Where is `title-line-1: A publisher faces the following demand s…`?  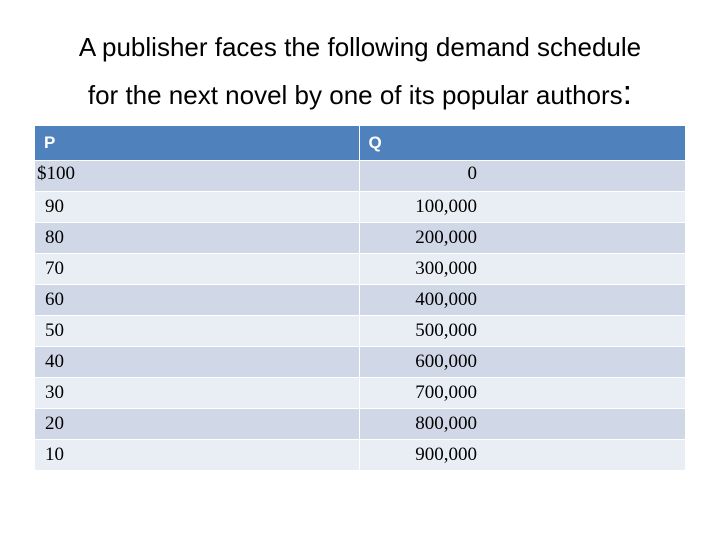 title-line-1: A publisher faces the following demand s… is located at coordinates (360, 47).